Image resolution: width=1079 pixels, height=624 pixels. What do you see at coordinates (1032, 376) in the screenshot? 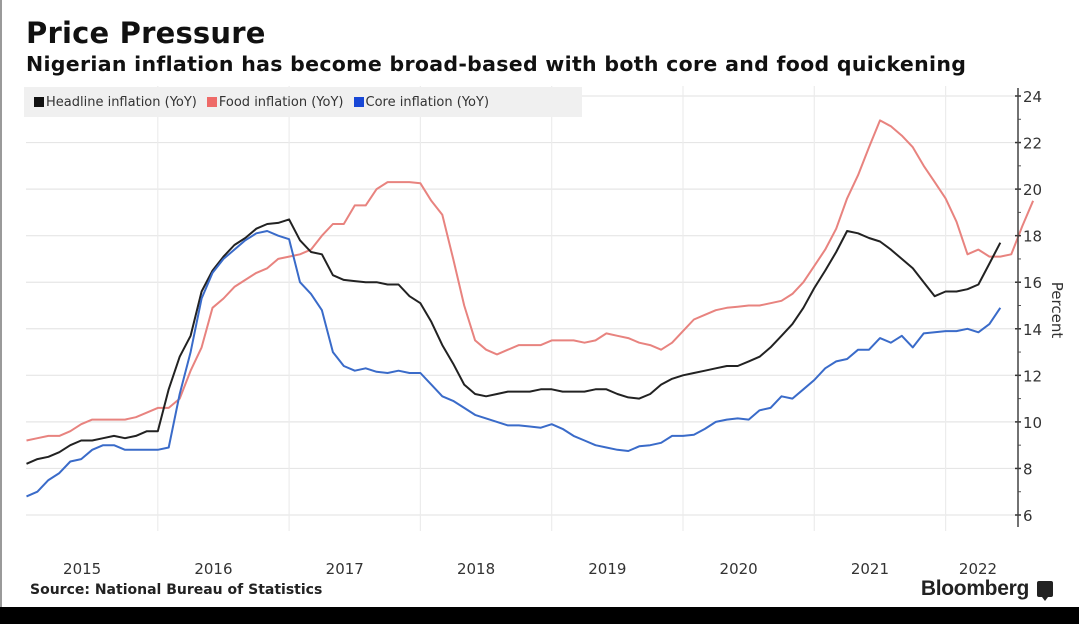
I see `y-tick-label: 12` at bounding box center [1032, 376].